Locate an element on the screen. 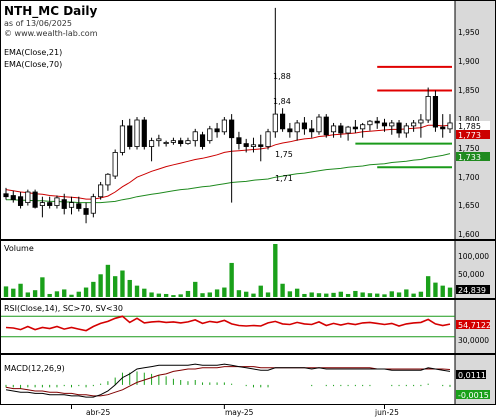 The width and height of the screenshot is (496, 420). volume-tick-100000: 100,000 is located at coordinates (473, 256).